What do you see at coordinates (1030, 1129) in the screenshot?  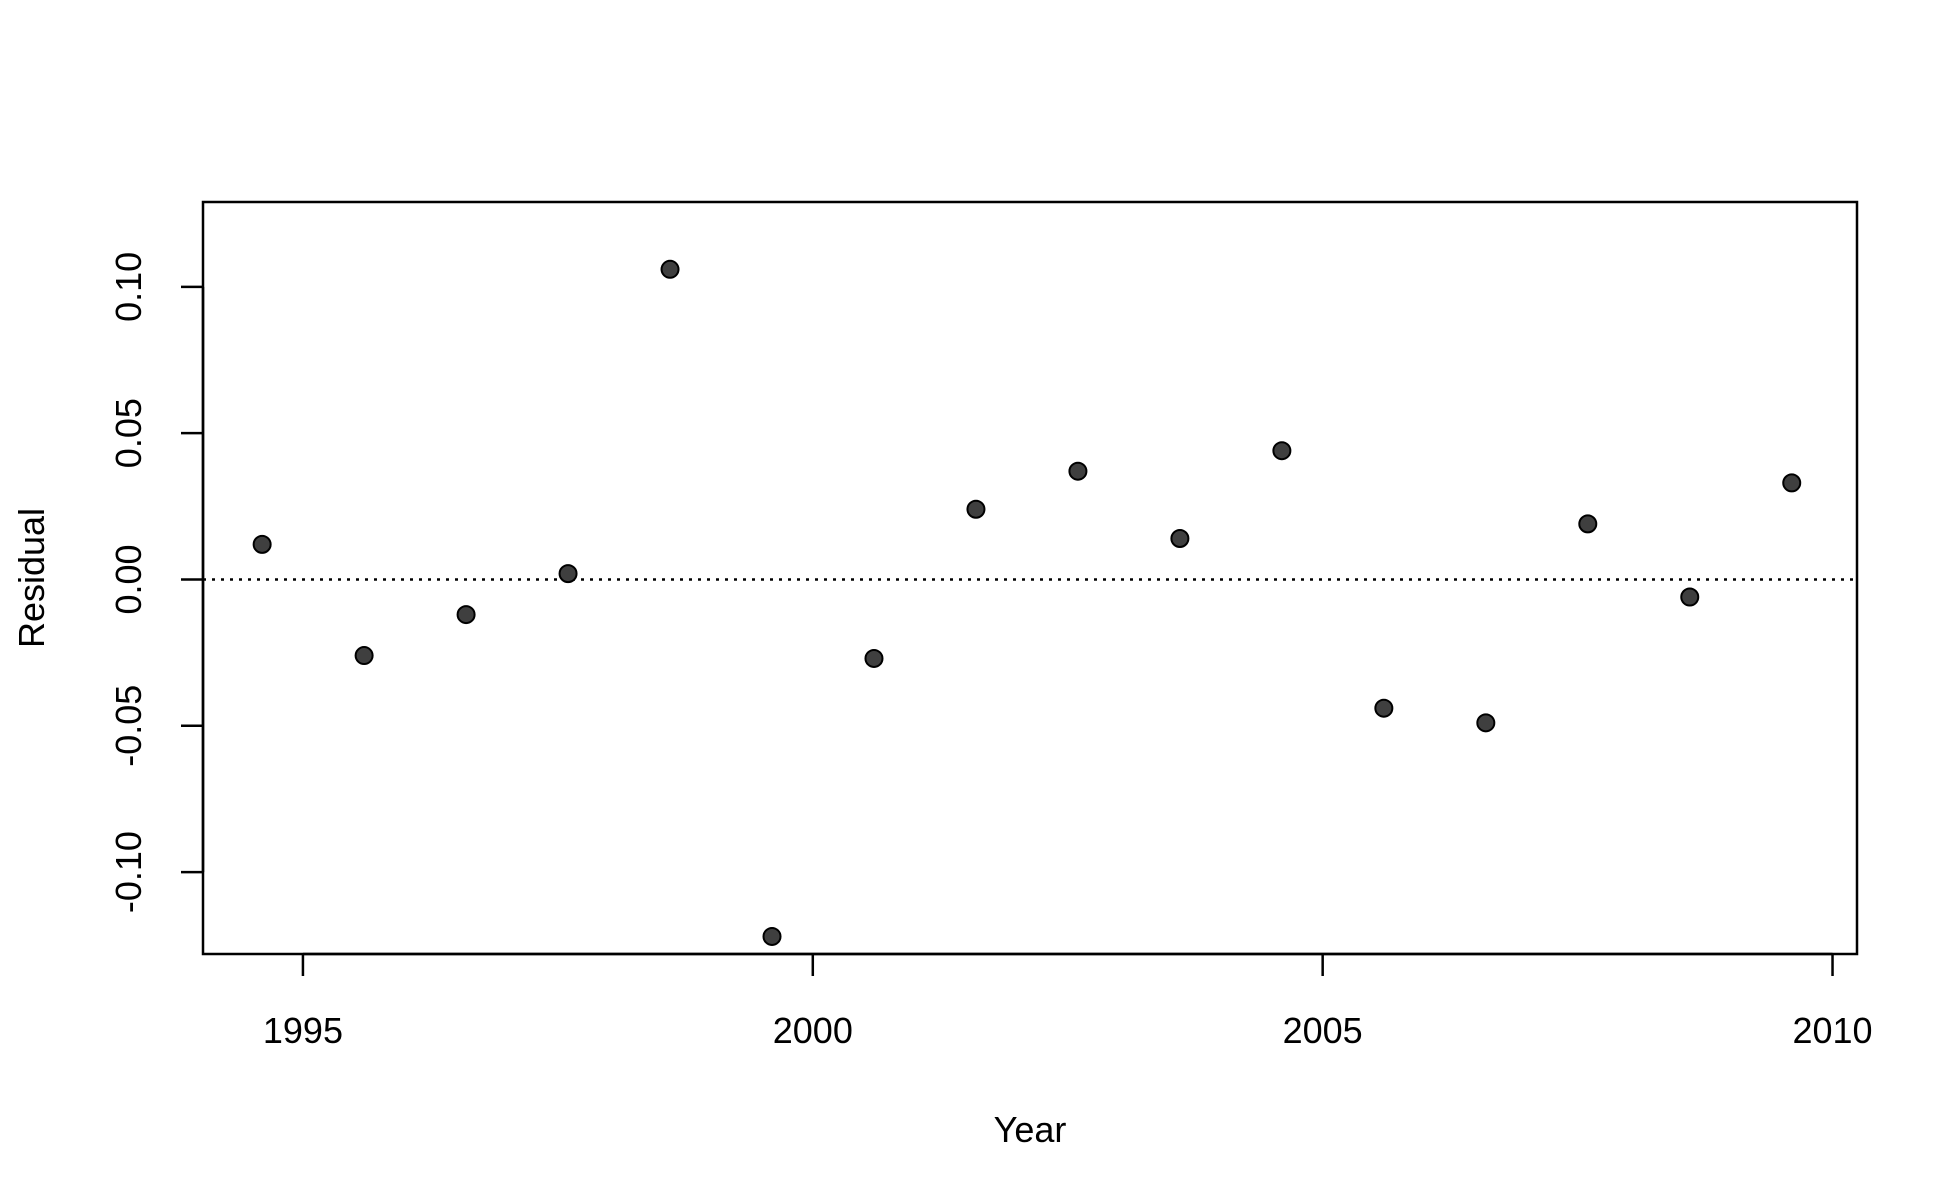 I see `x-axis-title: Year` at bounding box center [1030, 1129].